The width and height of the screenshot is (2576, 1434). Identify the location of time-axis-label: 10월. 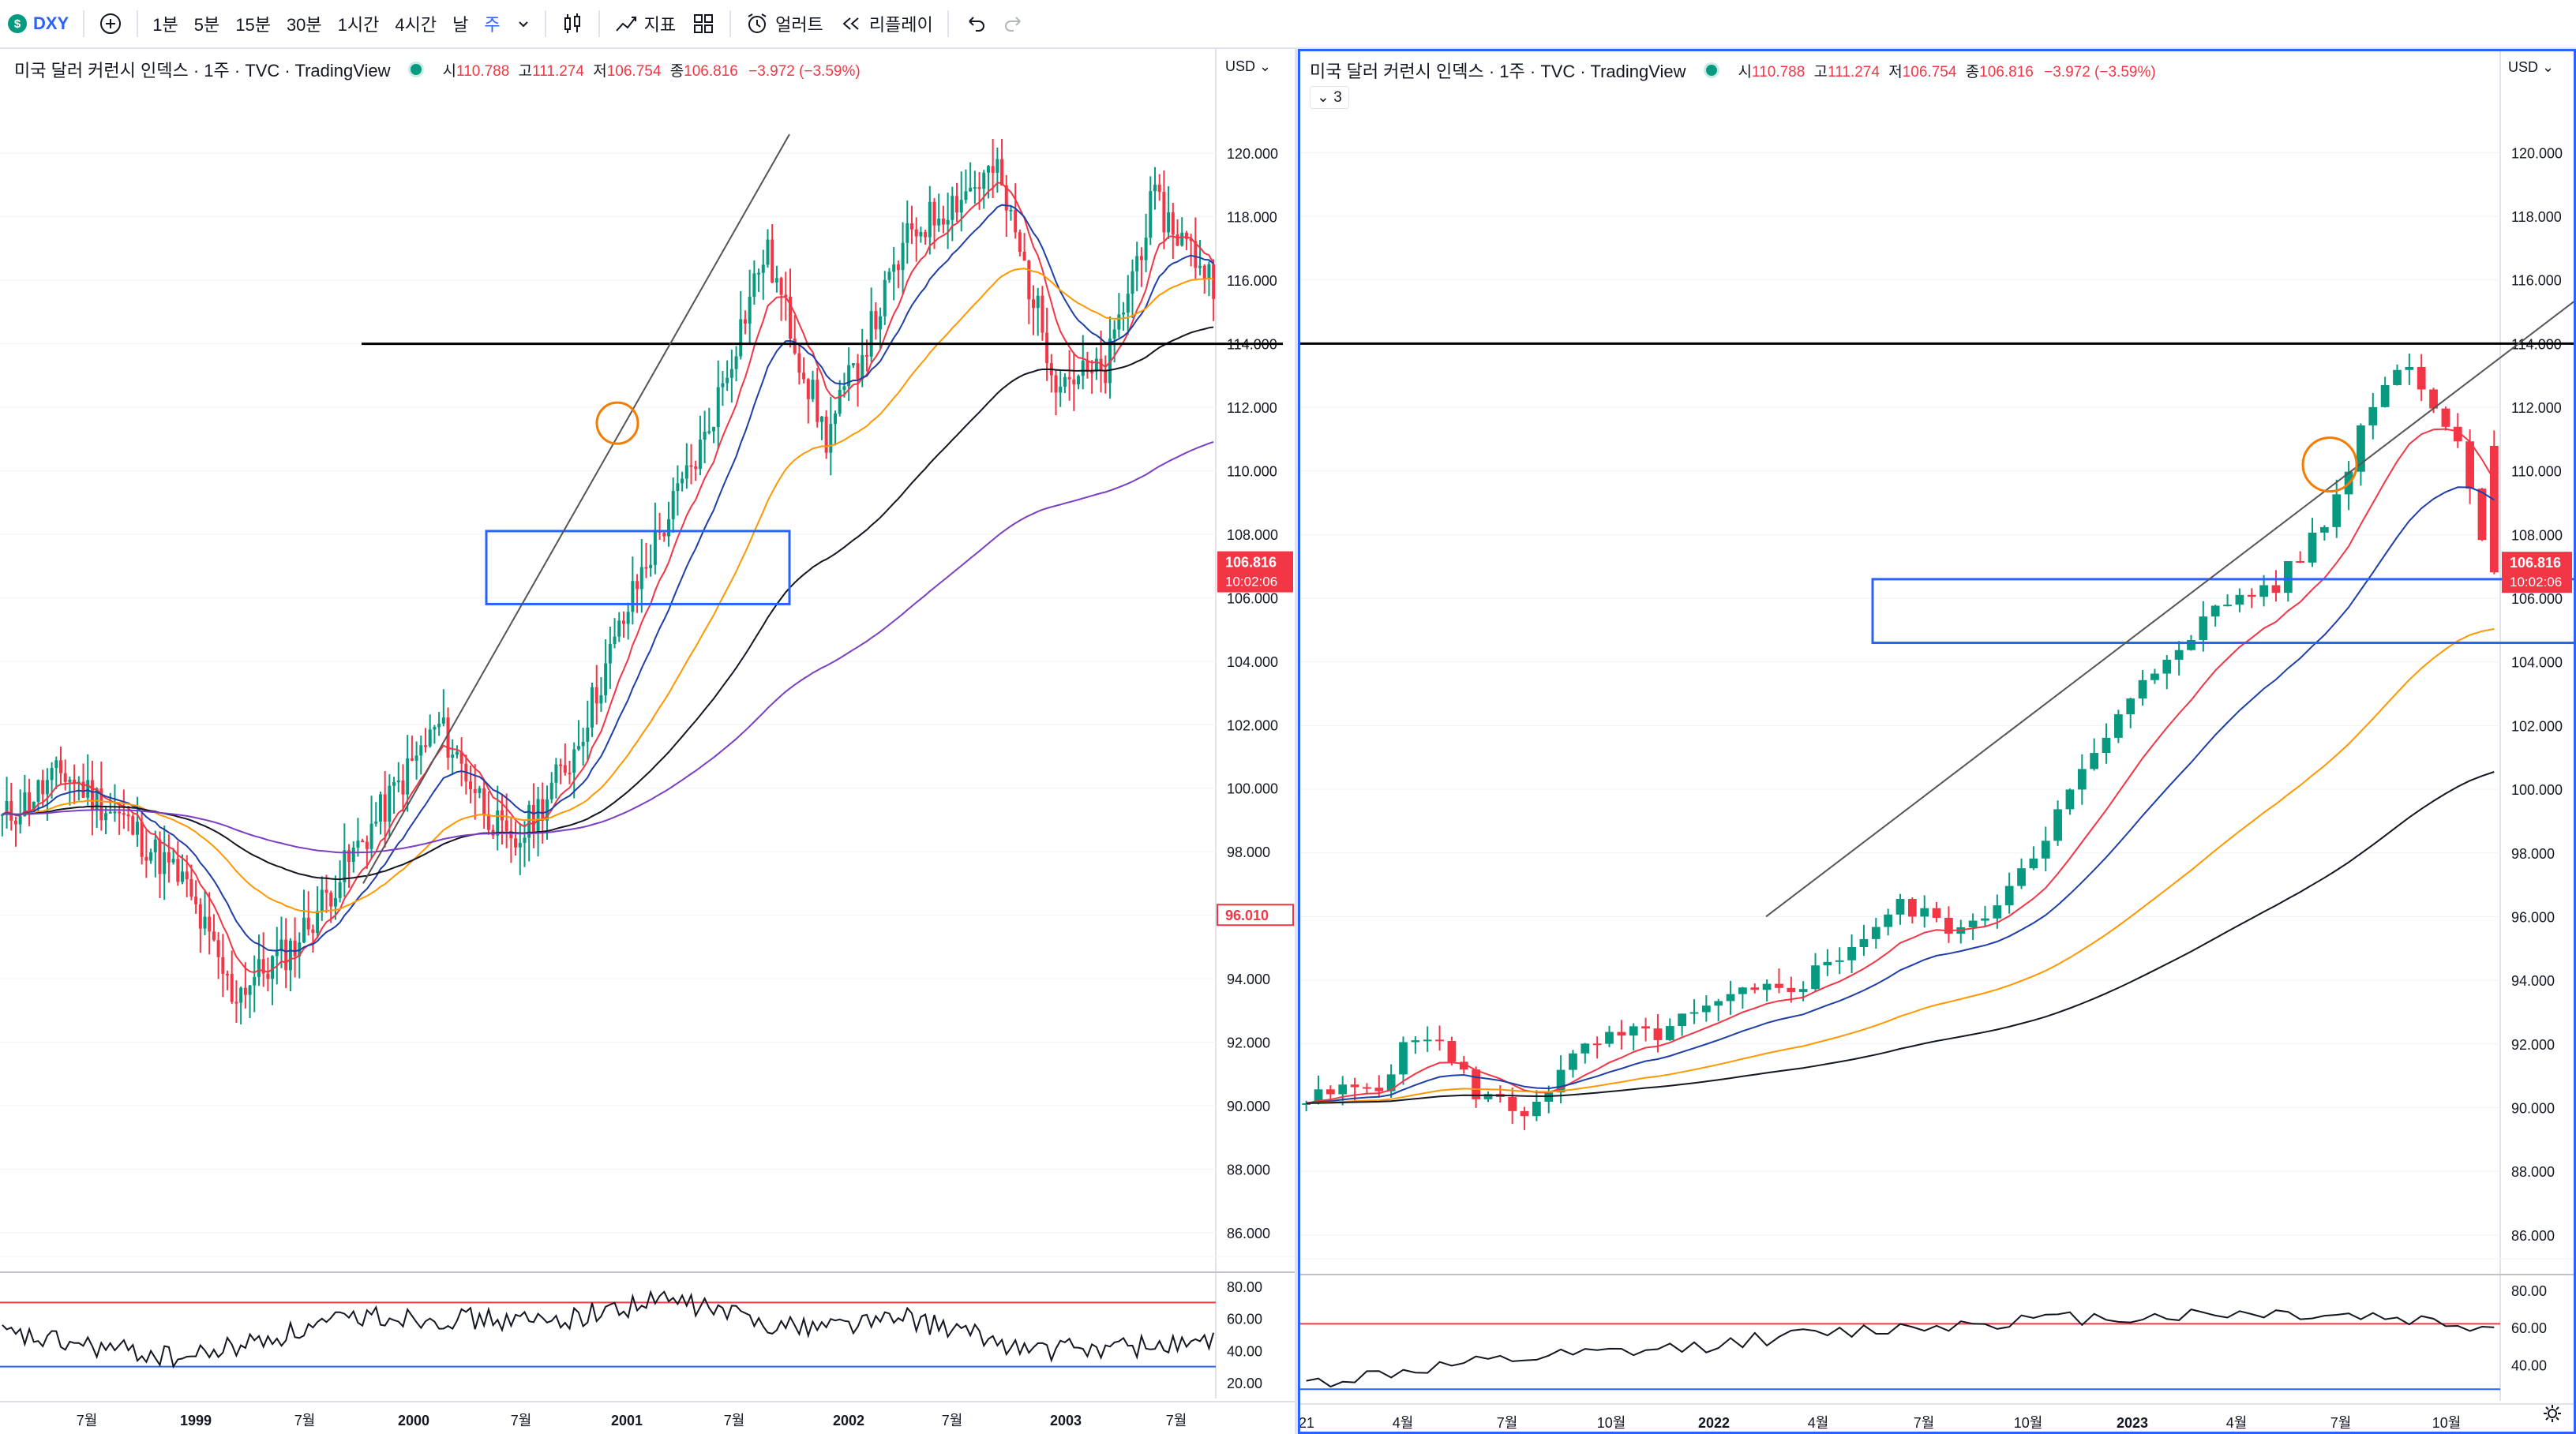
(1611, 1423).